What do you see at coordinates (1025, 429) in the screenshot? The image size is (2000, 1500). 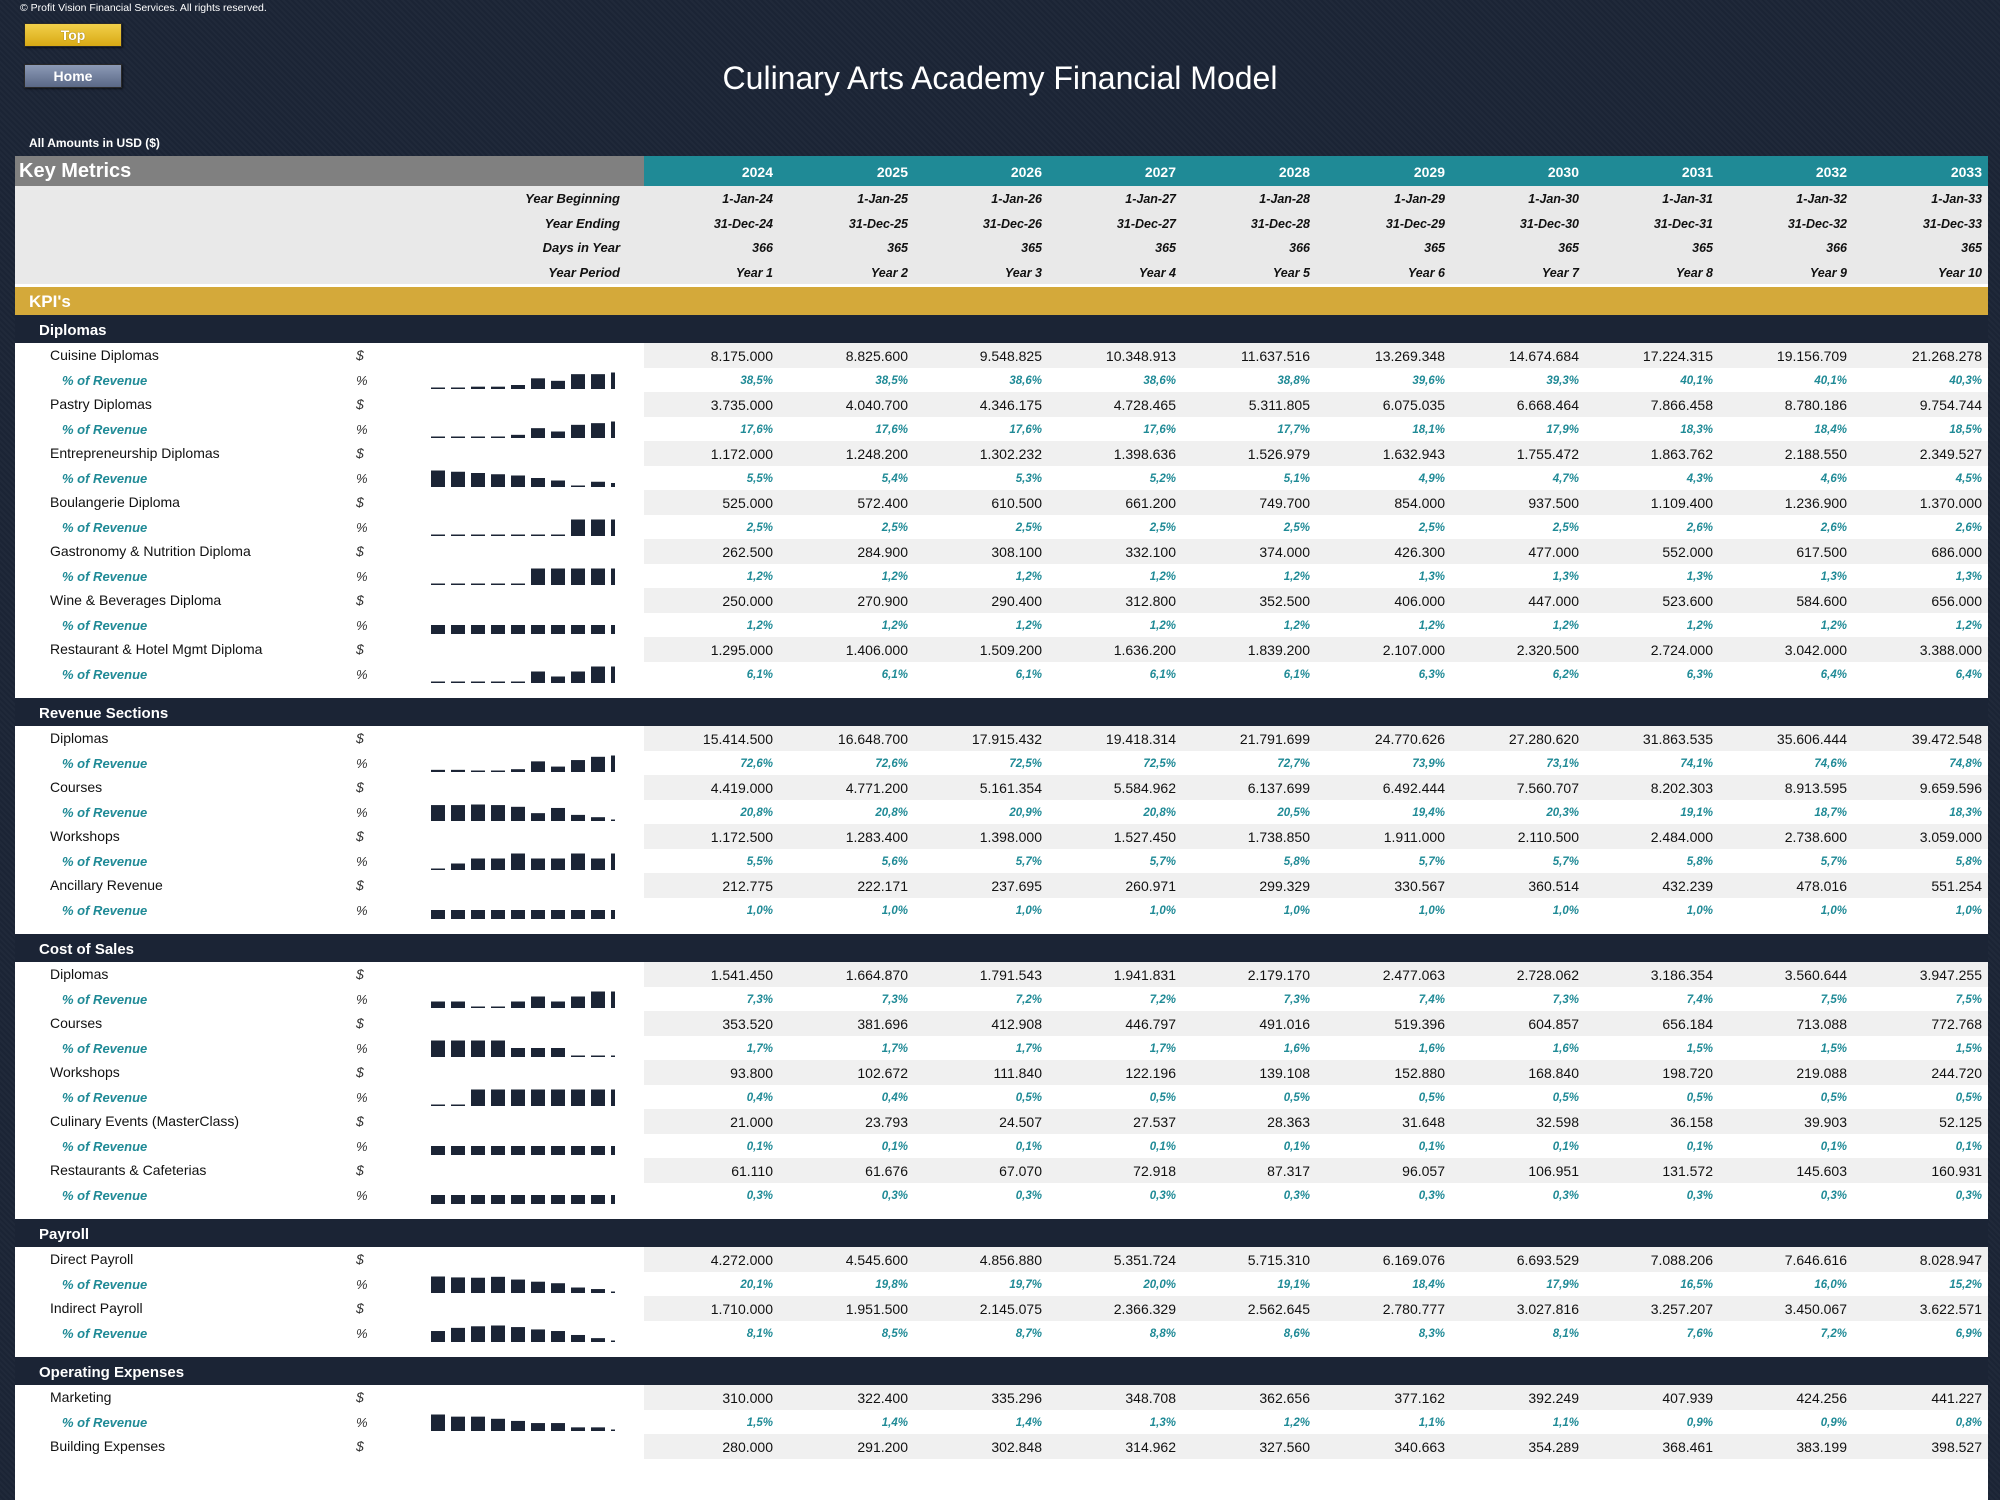 I see `percent-value: 17,6%` at bounding box center [1025, 429].